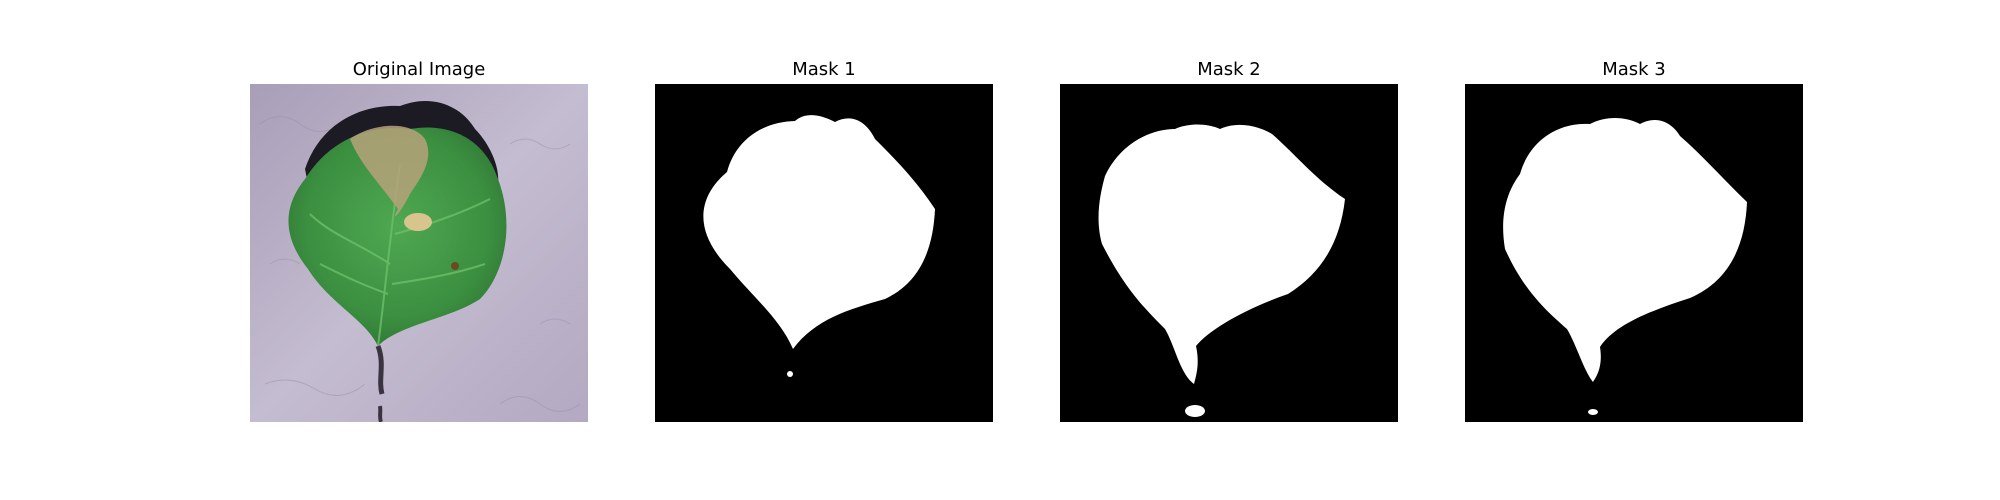 This screenshot has width=2000, height=500. What do you see at coordinates (1229, 253) in the screenshot?
I see `mask-2-image` at bounding box center [1229, 253].